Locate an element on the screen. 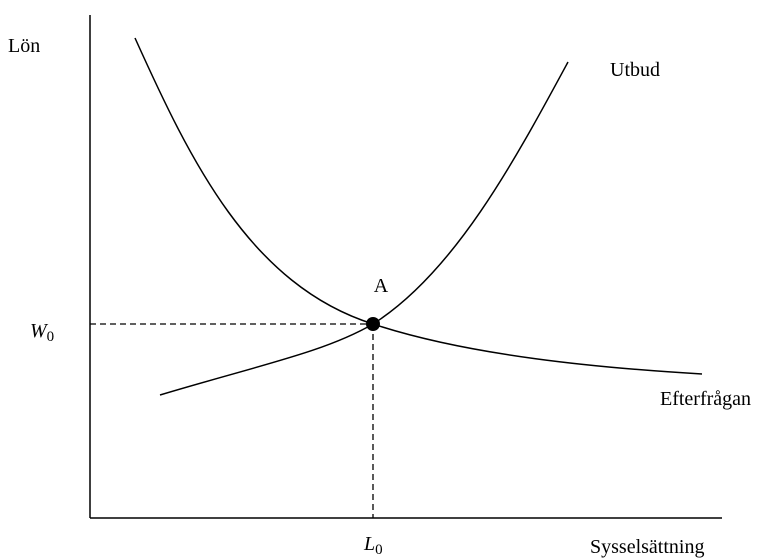 The width and height of the screenshot is (781, 558). equilibrium-label: A is located at coordinates (381, 286).